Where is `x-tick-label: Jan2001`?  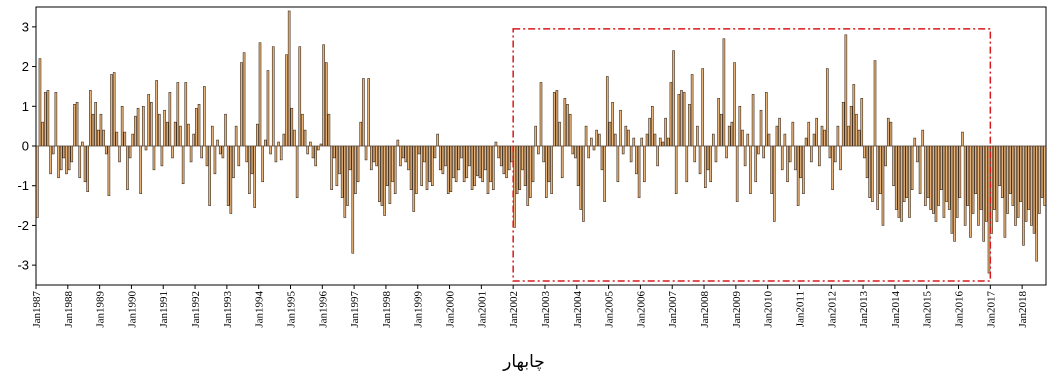 x-tick-label: Jan2001 is located at coordinates (482, 309).